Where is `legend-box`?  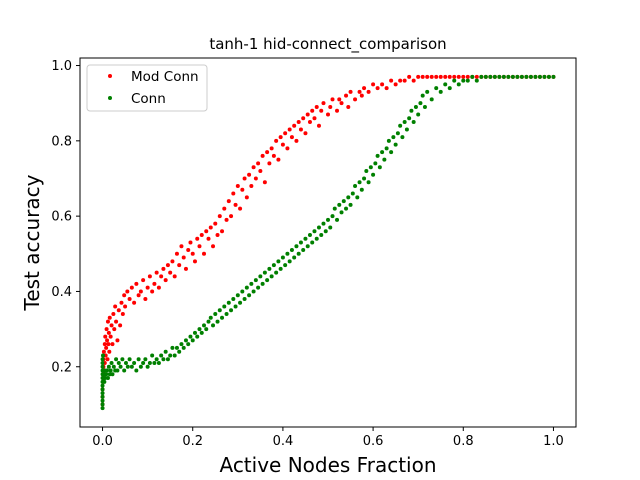
legend-box is located at coordinates (147, 88).